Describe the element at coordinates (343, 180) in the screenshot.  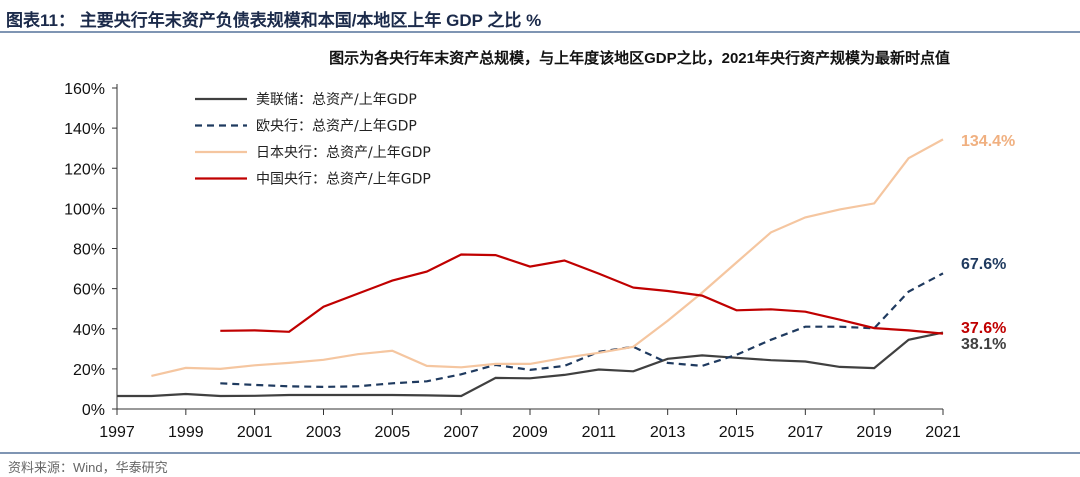
I see `legend-label-3: 中国央行：总资产/上年GDP` at that location.